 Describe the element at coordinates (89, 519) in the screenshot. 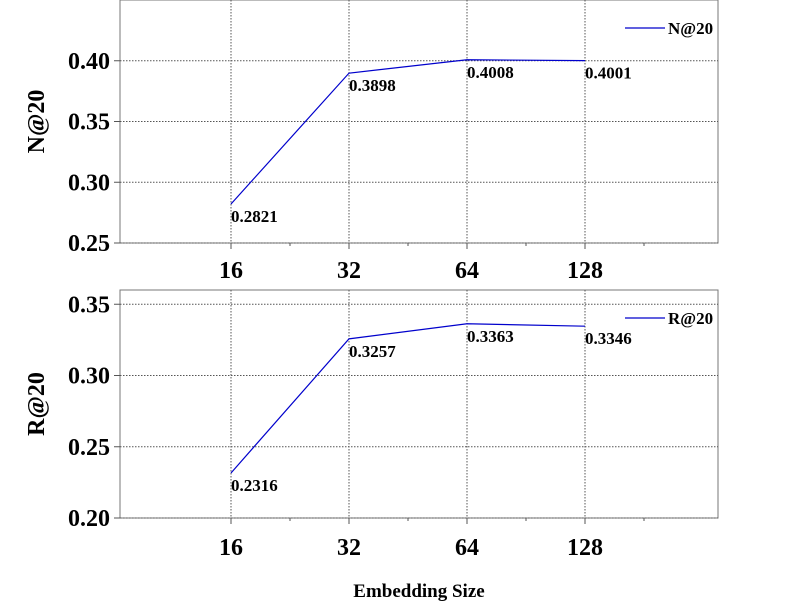

I see `y-tick-label: 0.20` at that location.